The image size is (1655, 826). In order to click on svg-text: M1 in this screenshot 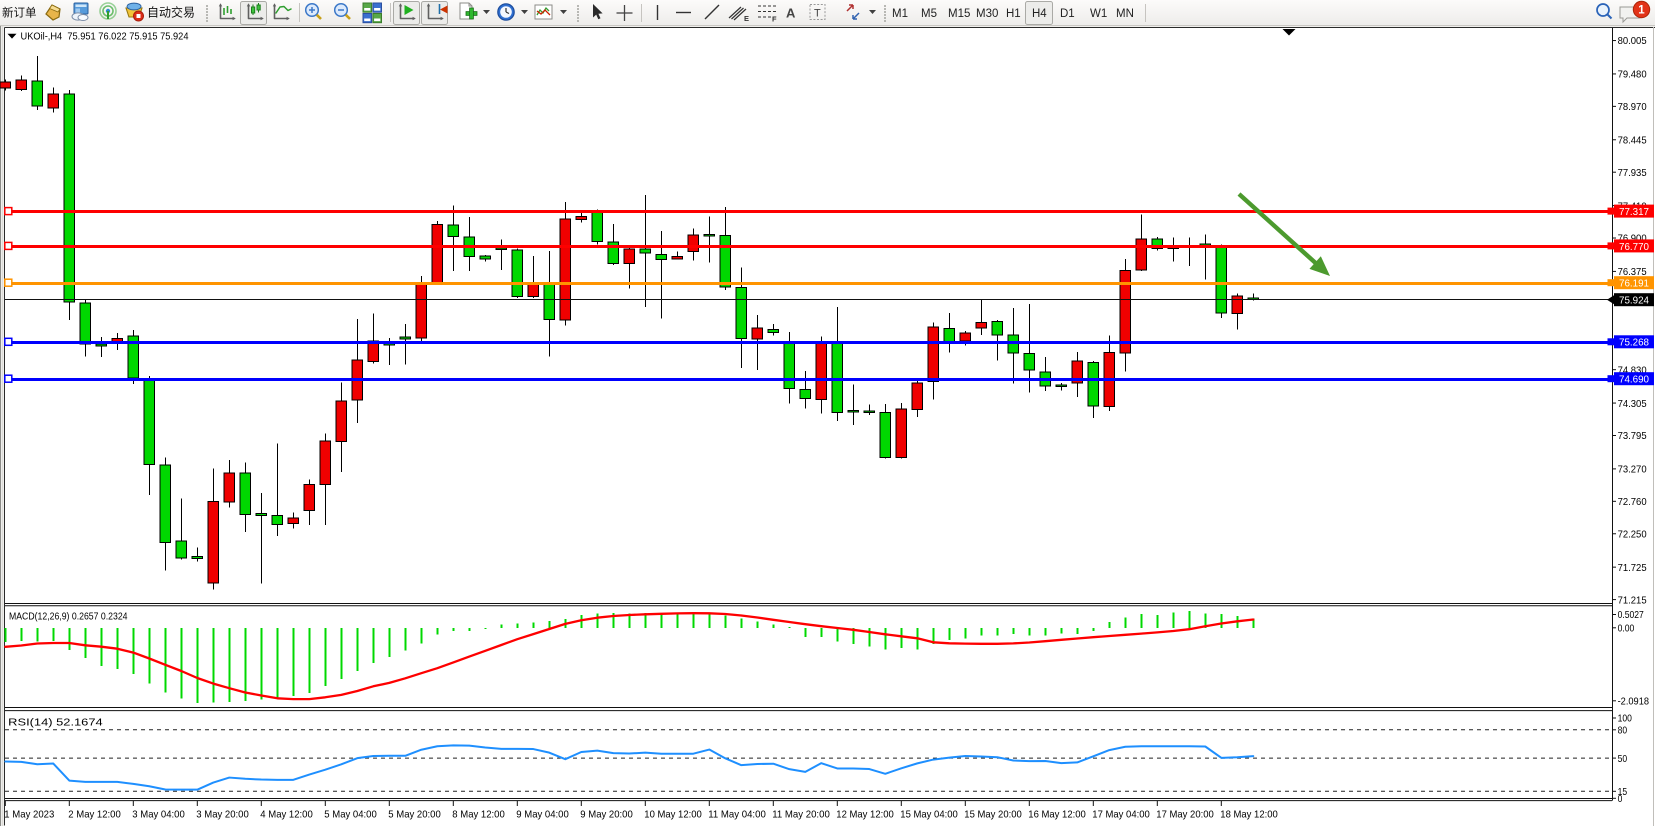, I will do `click(900, 14)`.